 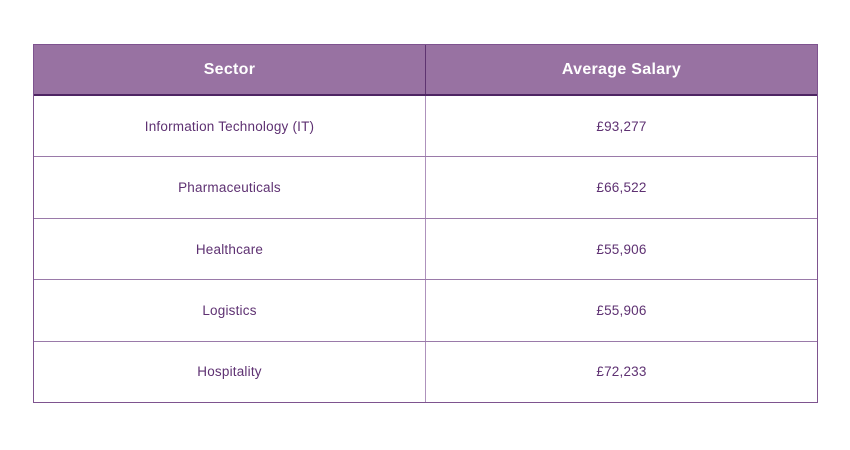 I want to click on table-header-row: Sector Average Salary, so click(x=425, y=70).